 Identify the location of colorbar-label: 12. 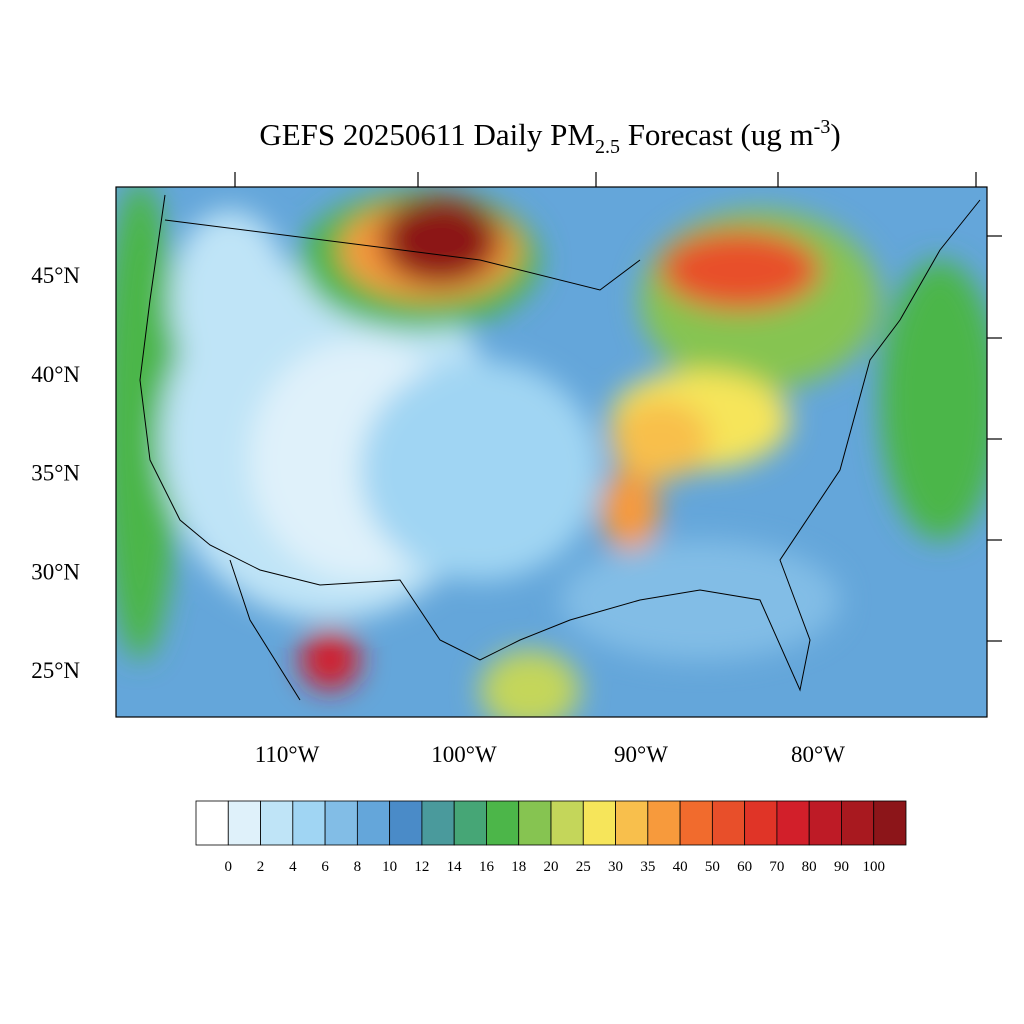
(421, 867).